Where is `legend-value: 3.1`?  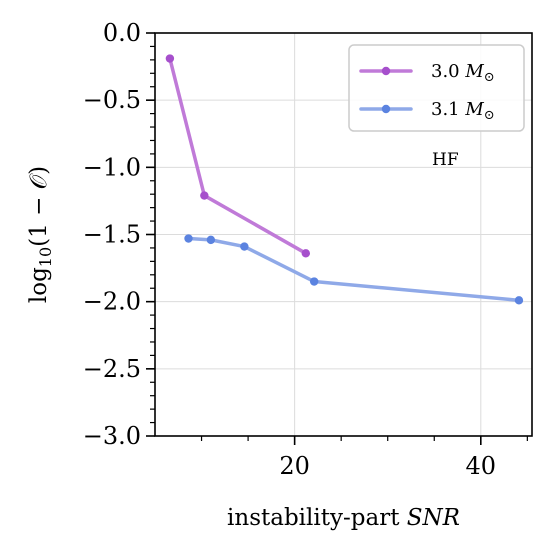
legend-value: 3.1 is located at coordinates (448, 109).